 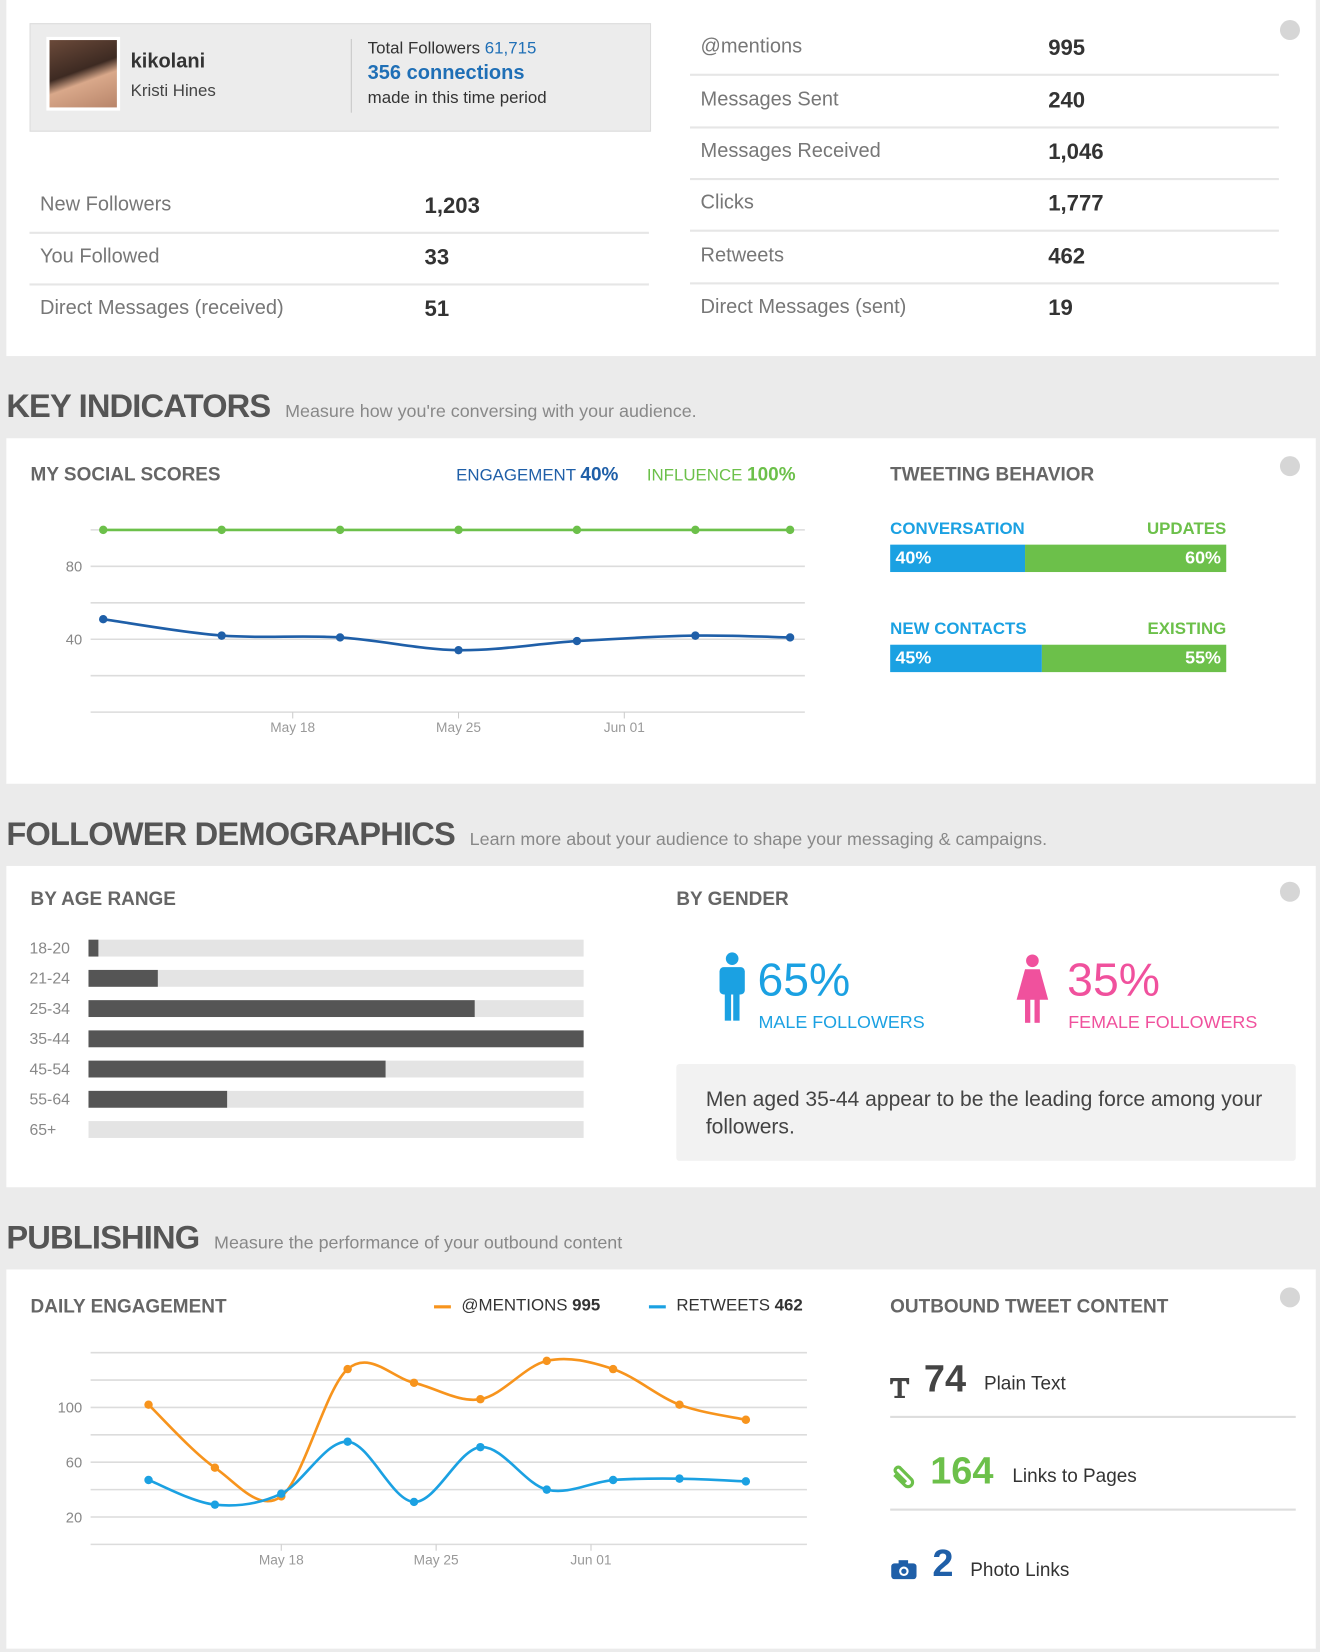 What do you see at coordinates (42, 1130) in the screenshot?
I see `category-label: 65+` at bounding box center [42, 1130].